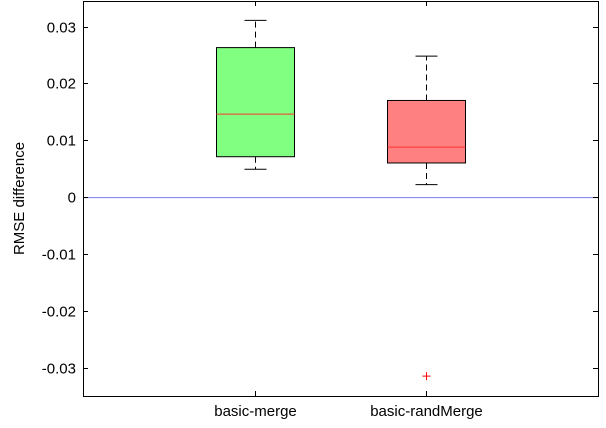 The image size is (606, 428). What do you see at coordinates (61, 141) in the screenshot?
I see `y-tick-label: 0.01` at bounding box center [61, 141].